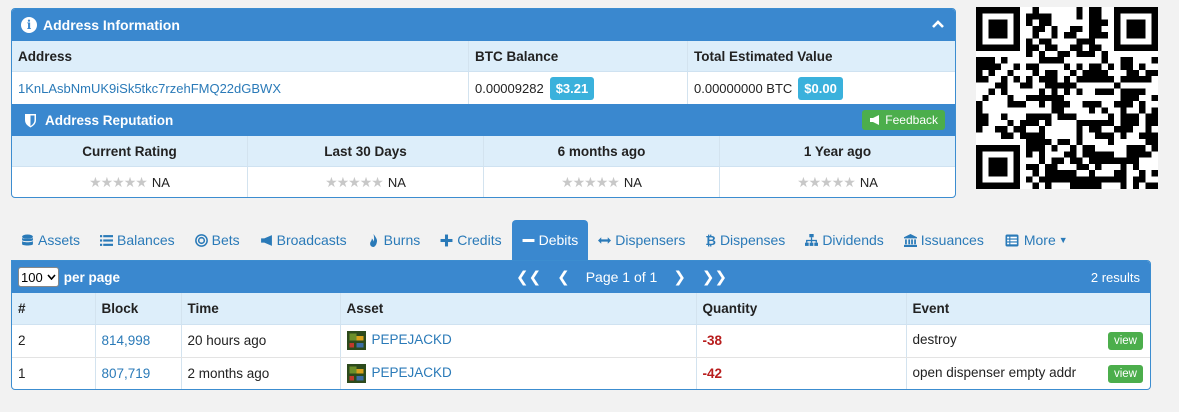 The height and width of the screenshot is (412, 1179). I want to click on prev-page-button: ❮, so click(563, 277).